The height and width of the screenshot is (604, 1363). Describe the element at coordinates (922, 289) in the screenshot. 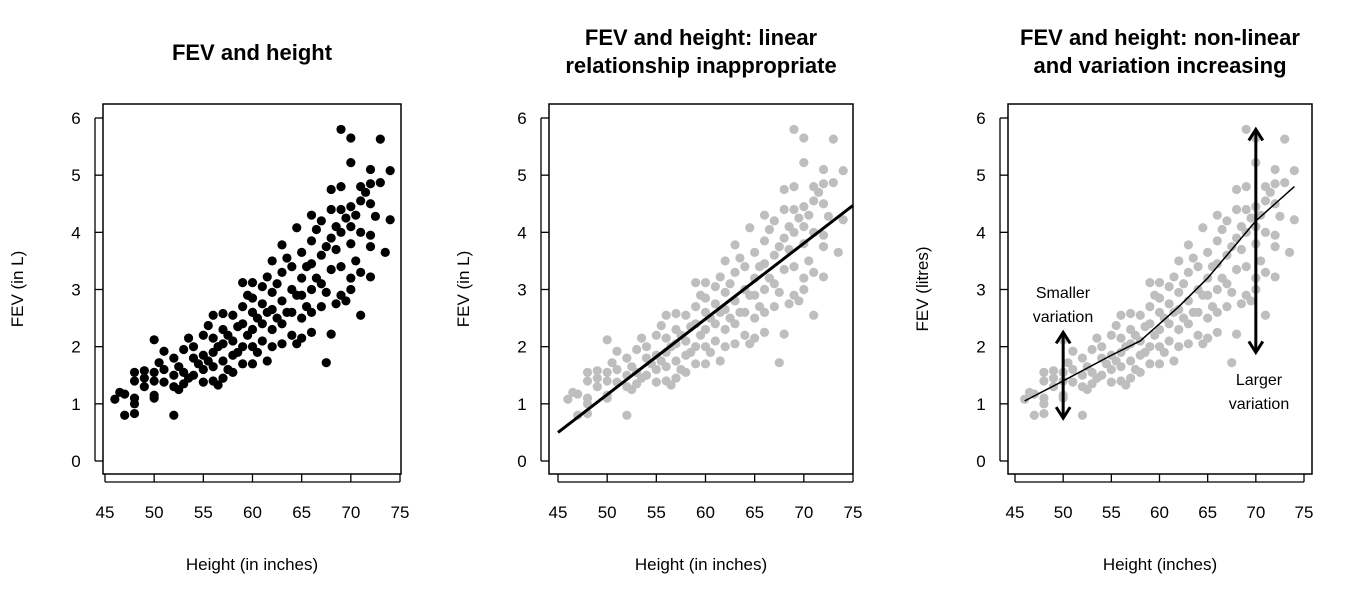

I see `y-axis-label: FEV (litres)` at that location.